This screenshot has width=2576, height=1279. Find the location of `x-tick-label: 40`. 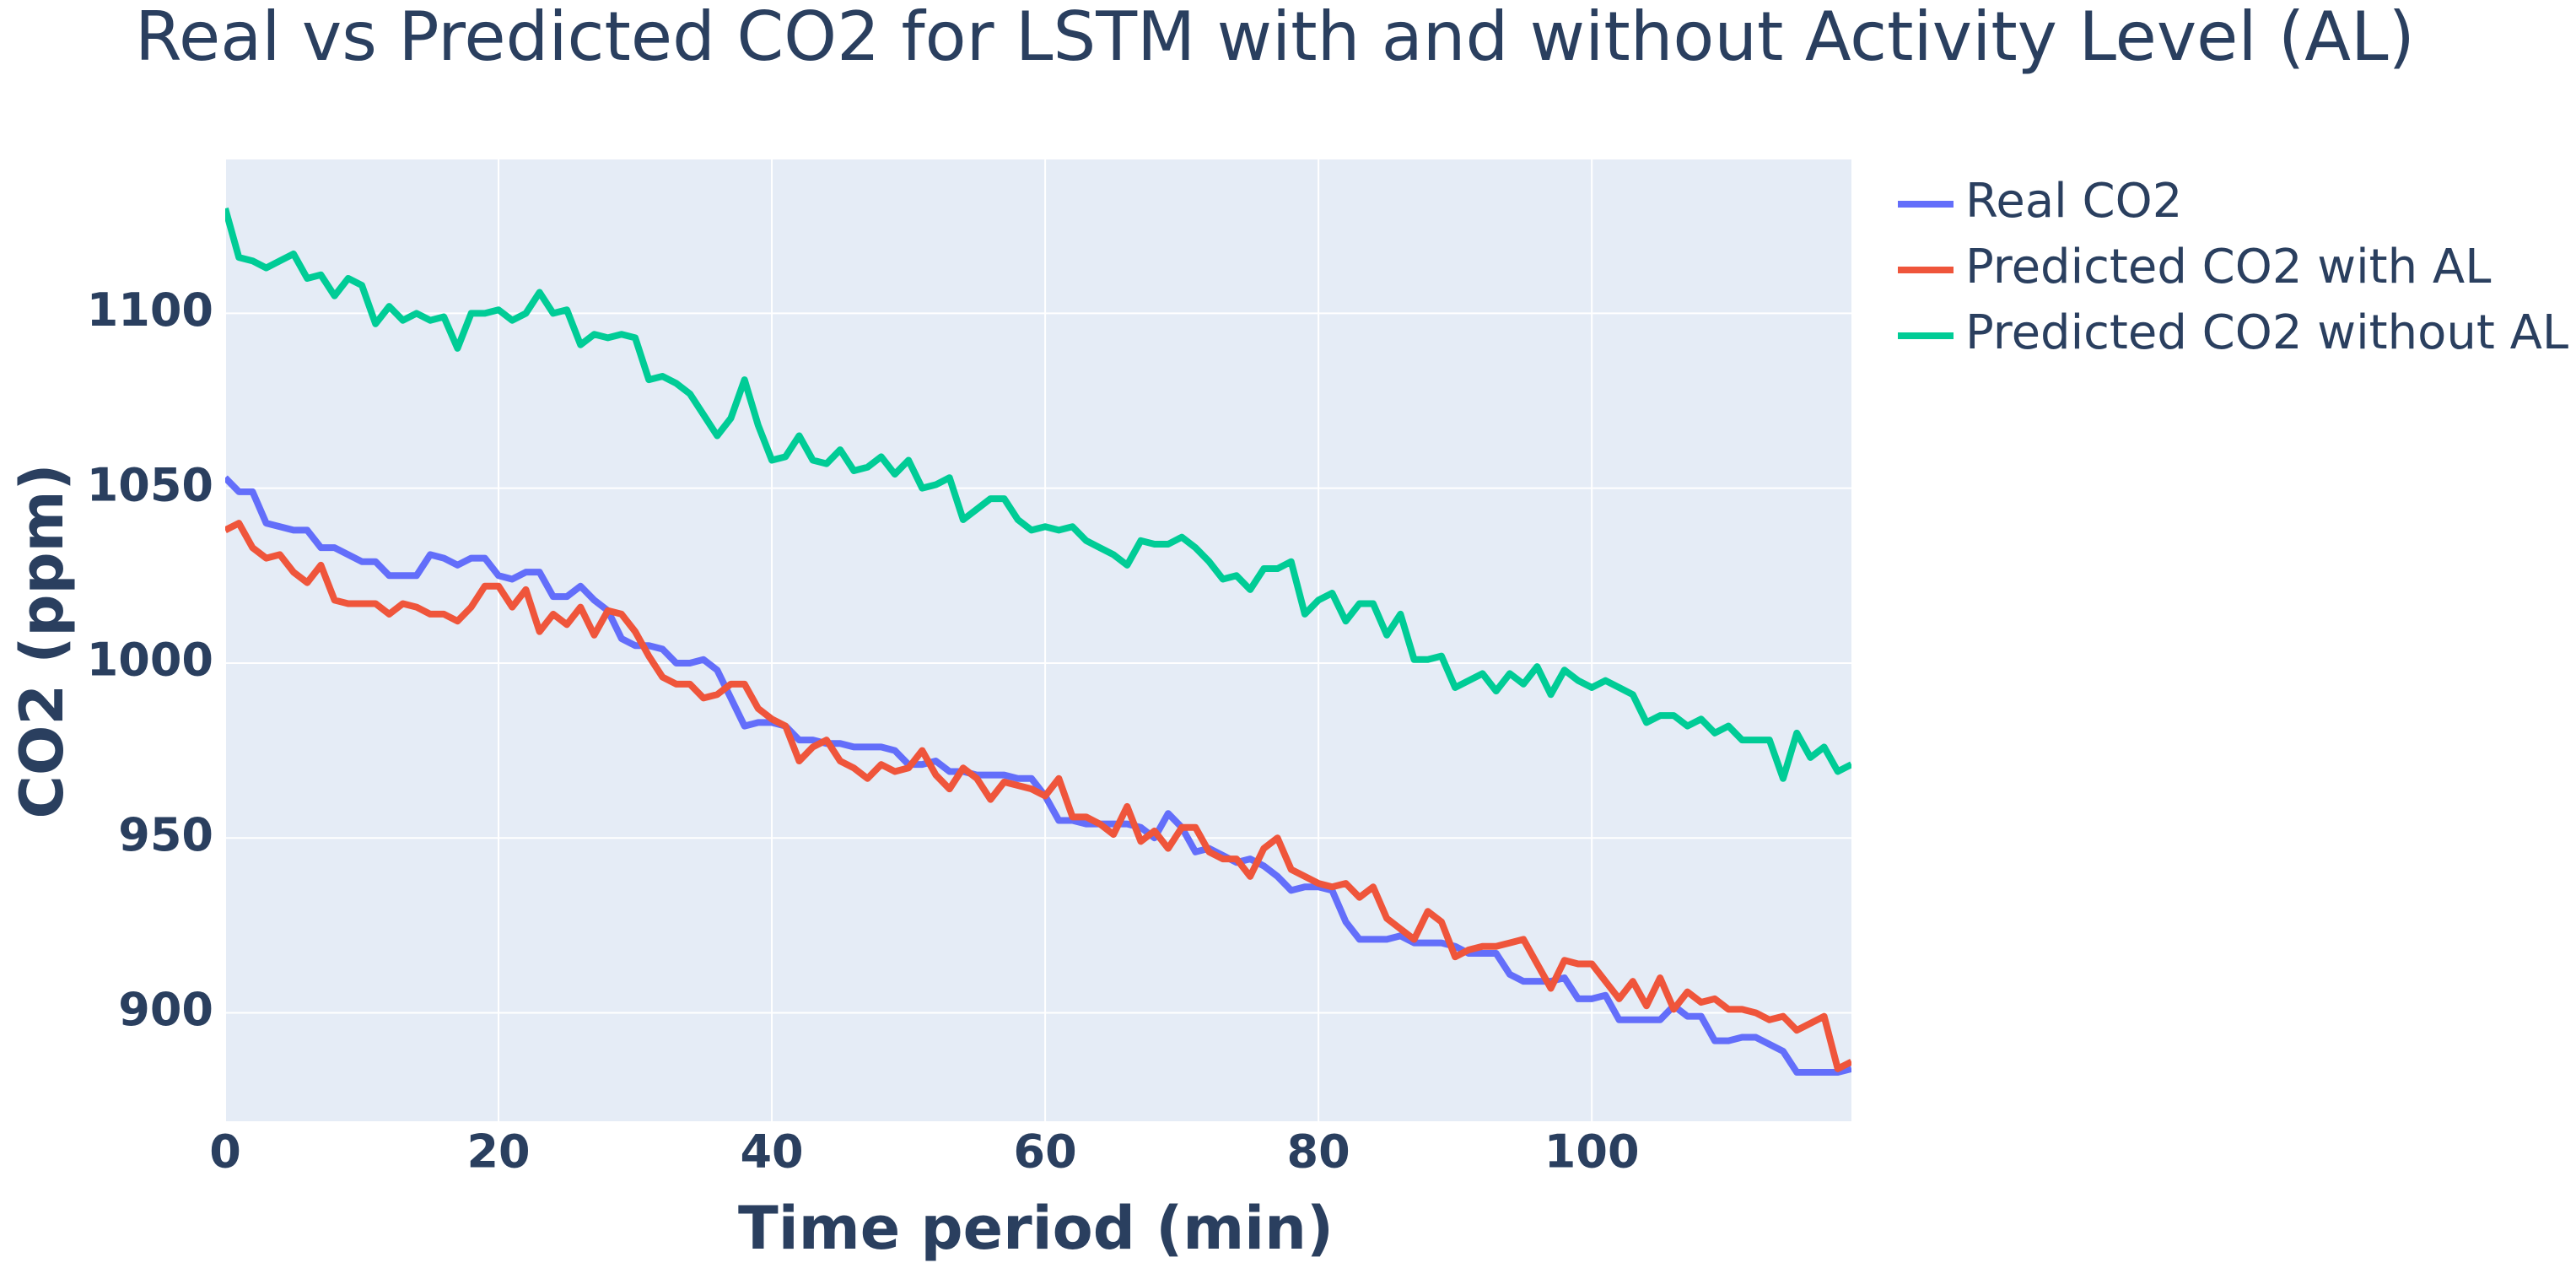

x-tick-label: 40 is located at coordinates (771, 1152).